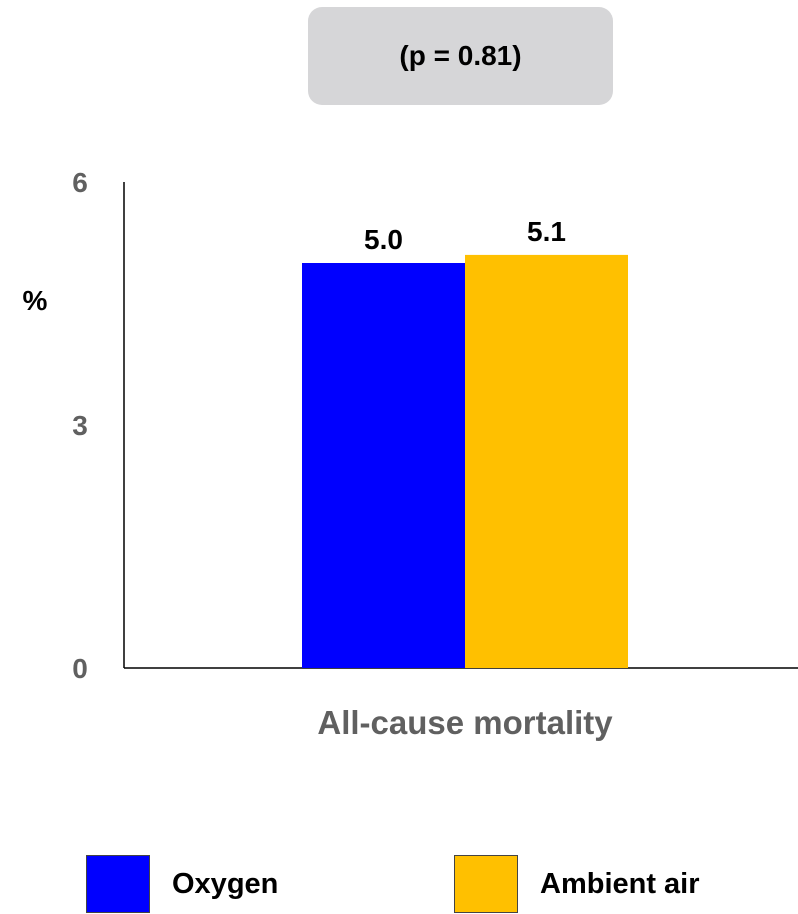 The width and height of the screenshot is (798, 914). I want to click on legend-label-ambient-air: Ambient air, so click(620, 883).